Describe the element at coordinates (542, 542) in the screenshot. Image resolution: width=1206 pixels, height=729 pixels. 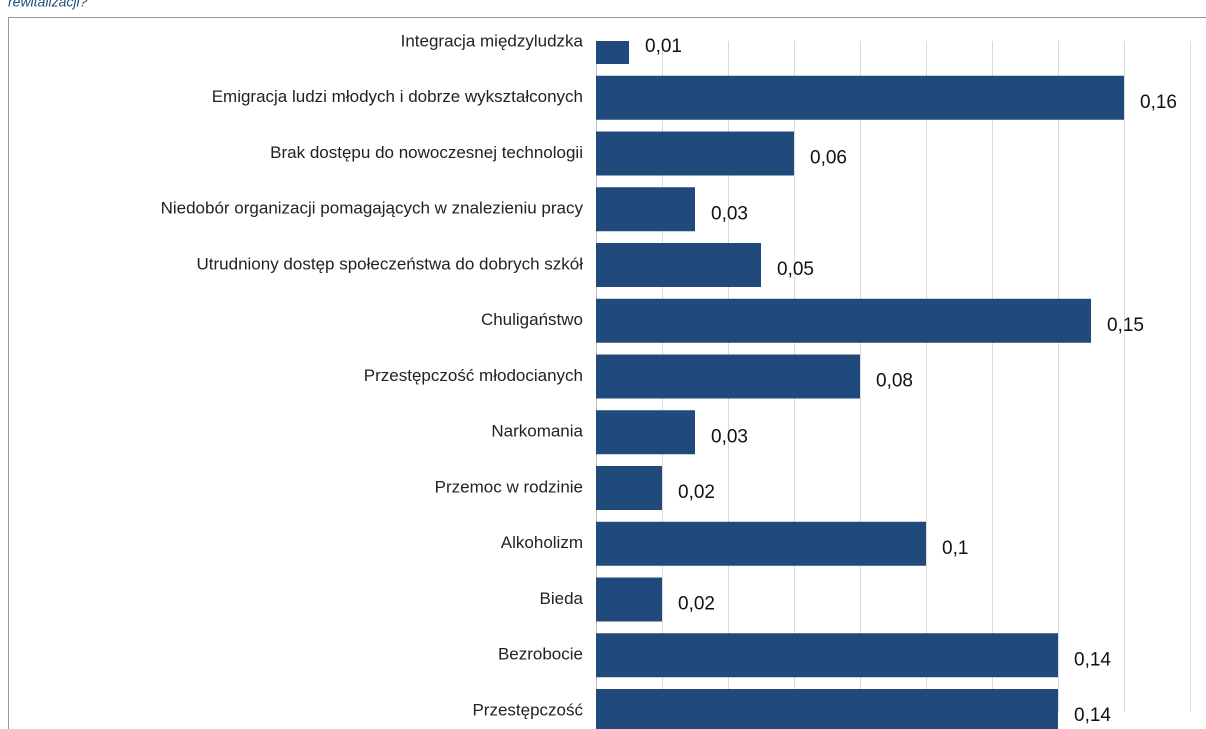
I see `category-label: Alkoholizm` at that location.